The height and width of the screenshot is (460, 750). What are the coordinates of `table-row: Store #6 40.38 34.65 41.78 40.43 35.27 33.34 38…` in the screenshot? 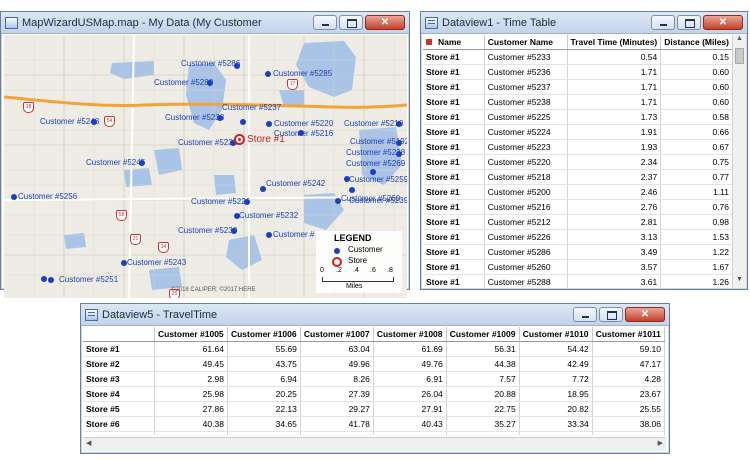 It's located at (374, 424).